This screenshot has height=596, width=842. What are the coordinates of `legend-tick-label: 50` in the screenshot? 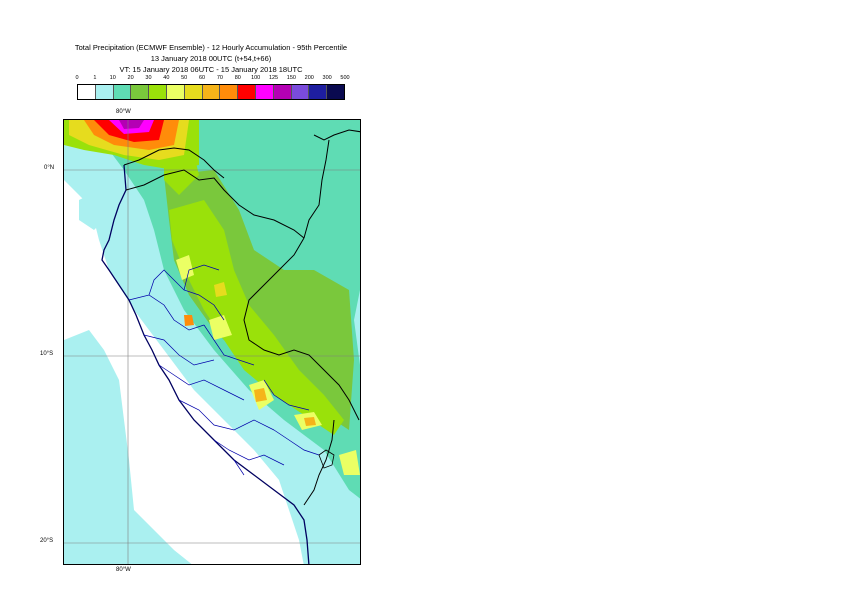 It's located at (184, 78).